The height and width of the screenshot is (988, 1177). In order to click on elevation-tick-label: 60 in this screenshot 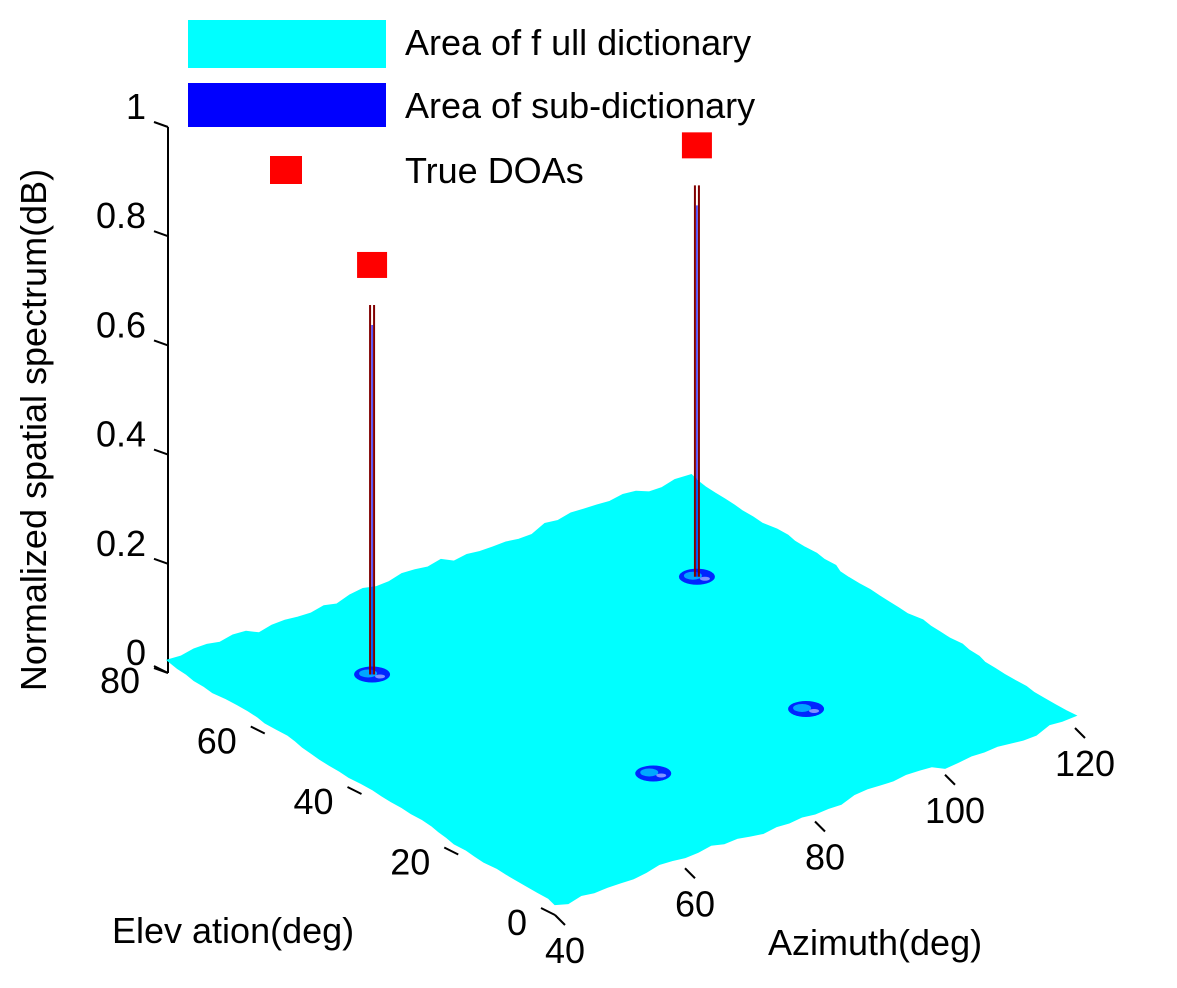, I will do `click(217, 741)`.